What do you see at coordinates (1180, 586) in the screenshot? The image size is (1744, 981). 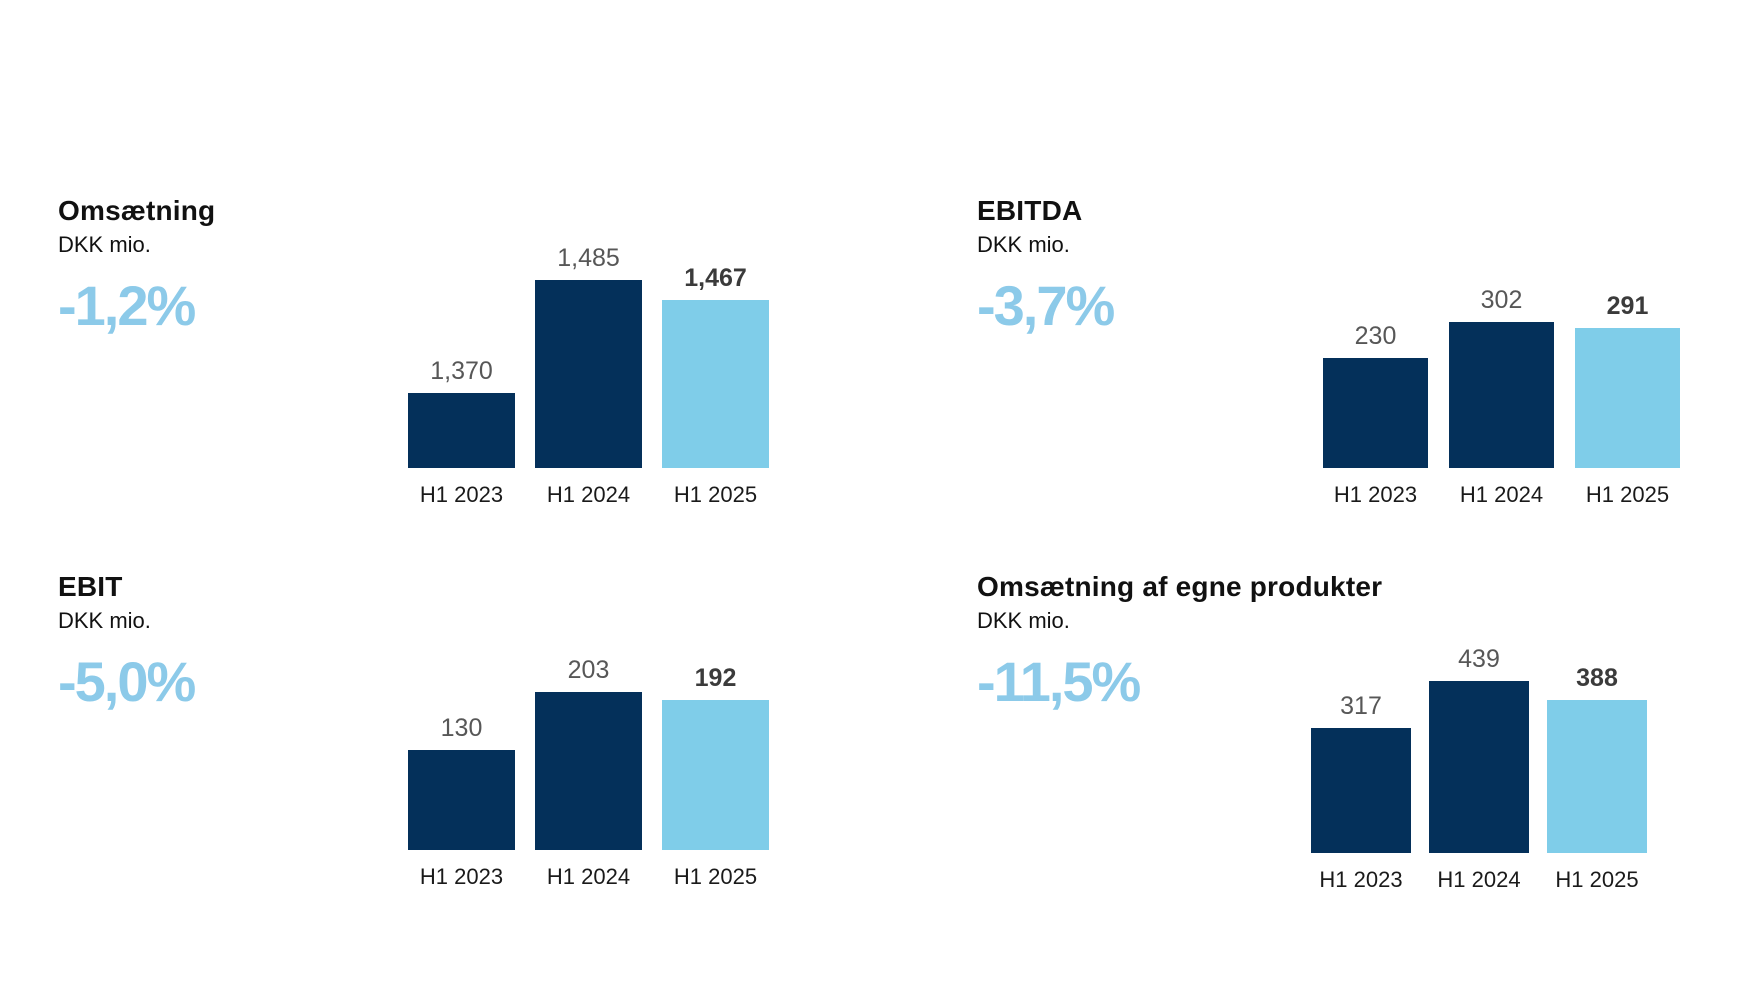 I see `chart-title: Omsætning af egne produkter` at bounding box center [1180, 586].